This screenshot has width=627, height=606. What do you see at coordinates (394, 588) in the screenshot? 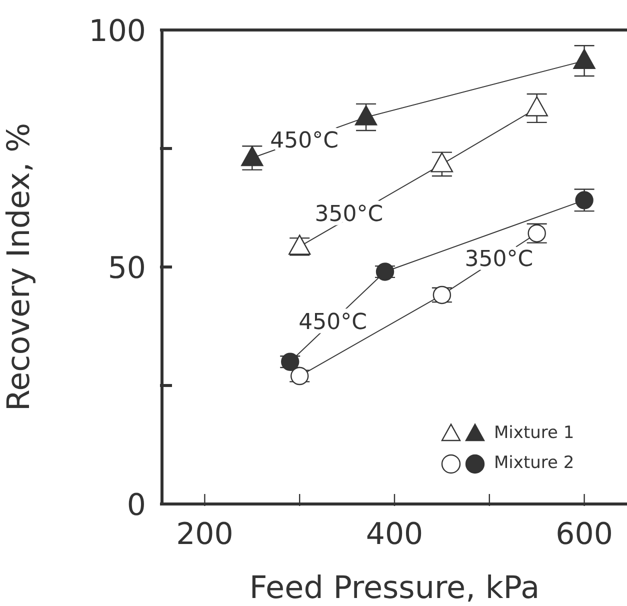
I see `x-axis-title: Feed Pressure, kPa` at bounding box center [394, 588].